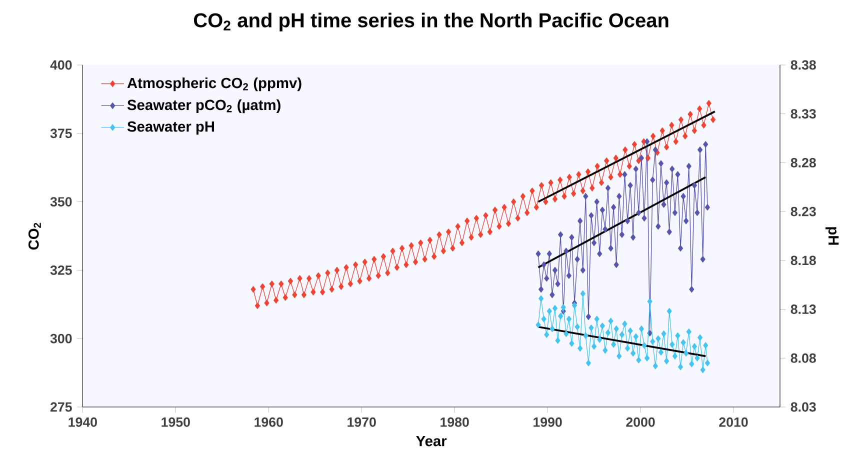 The height and width of the screenshot is (467, 858). Describe the element at coordinates (362, 422) in the screenshot. I see `x-tick-label: 1970` at that location.